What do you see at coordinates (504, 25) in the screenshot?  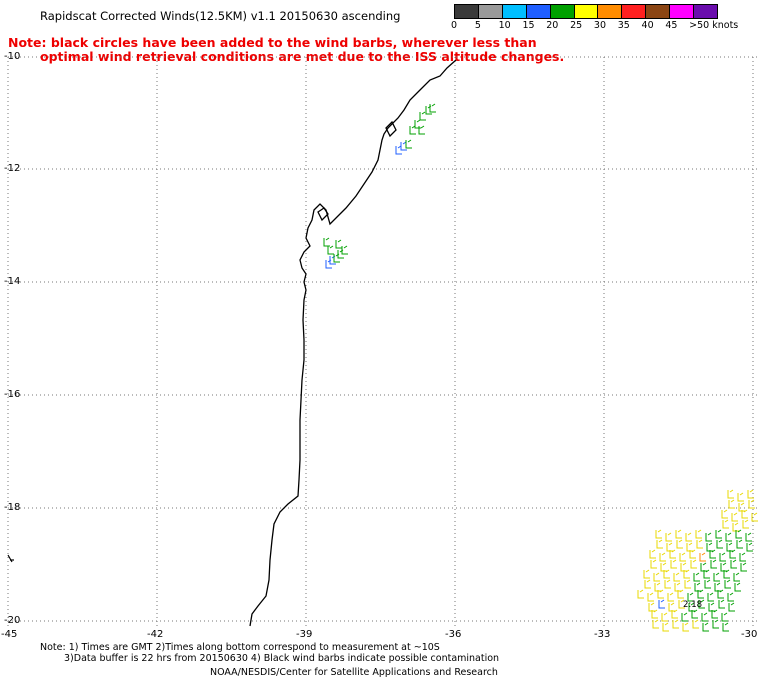 I see `legend-label: 10` at bounding box center [504, 25].